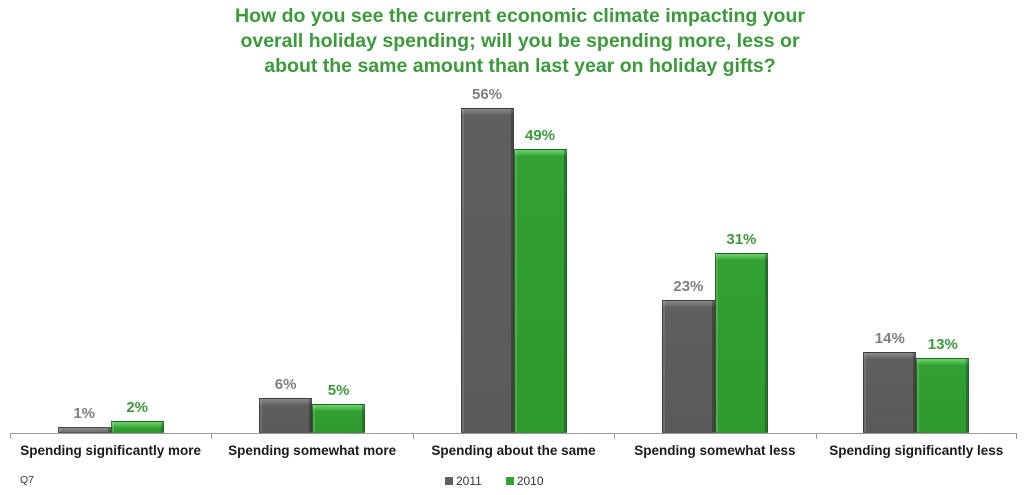  I want to click on data-label-2011-2: 56%, so click(487, 95).